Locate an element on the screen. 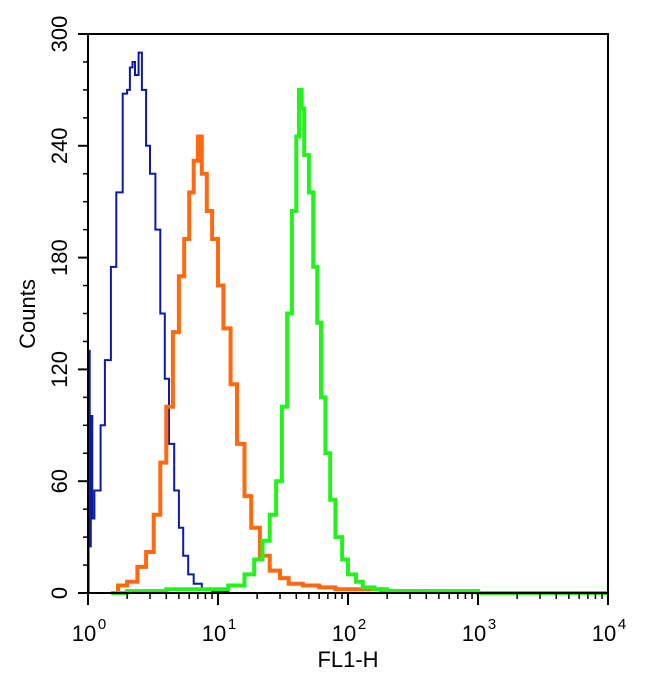 The height and width of the screenshot is (678, 645). y-tick-label: 180 is located at coordinates (59, 257).